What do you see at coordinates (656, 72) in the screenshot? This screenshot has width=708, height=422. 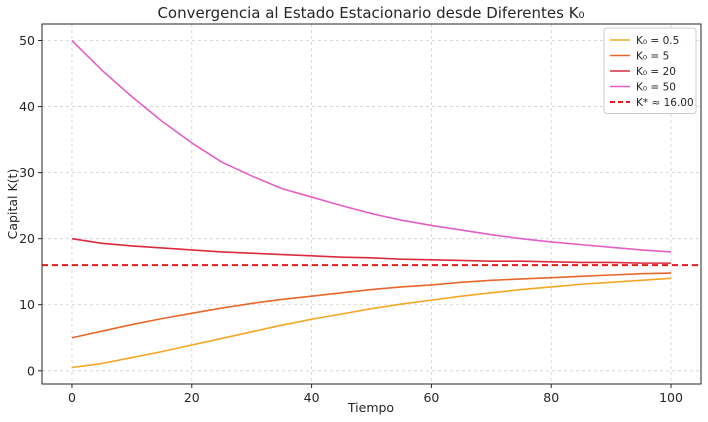 I see `legend-label: K₀ = 20` at bounding box center [656, 72].